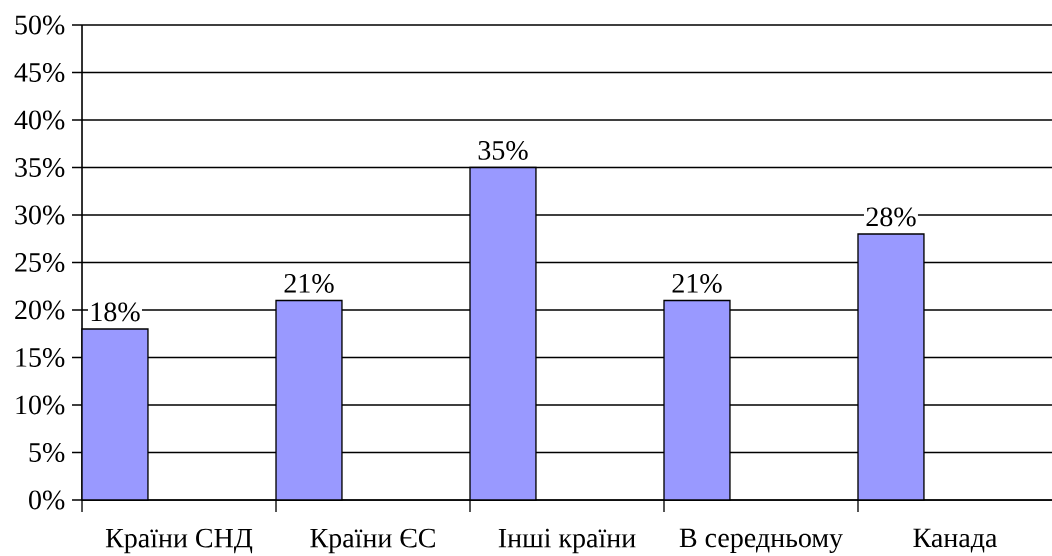 The image size is (1052, 556). I want to click on y-tick-label: 0%, so click(47, 500).